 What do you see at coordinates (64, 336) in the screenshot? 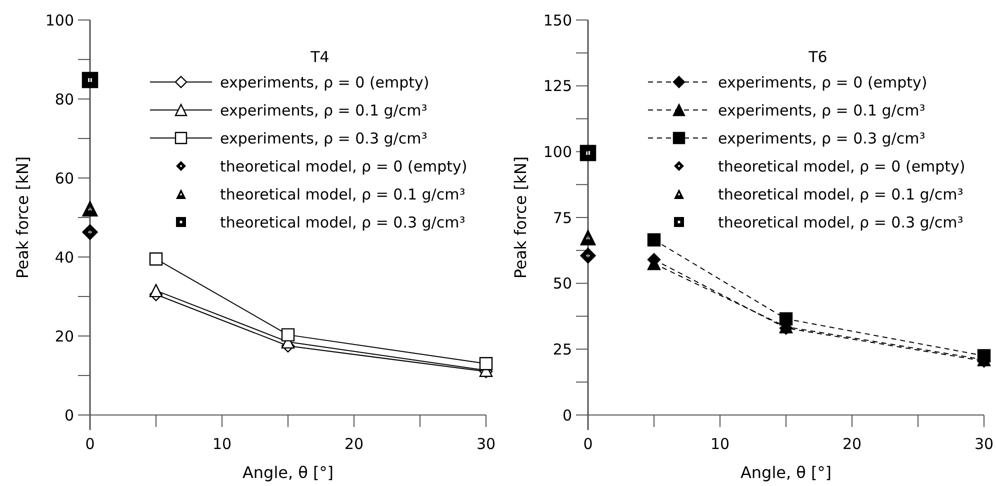
I see `y-tick-label: 20` at bounding box center [64, 336].